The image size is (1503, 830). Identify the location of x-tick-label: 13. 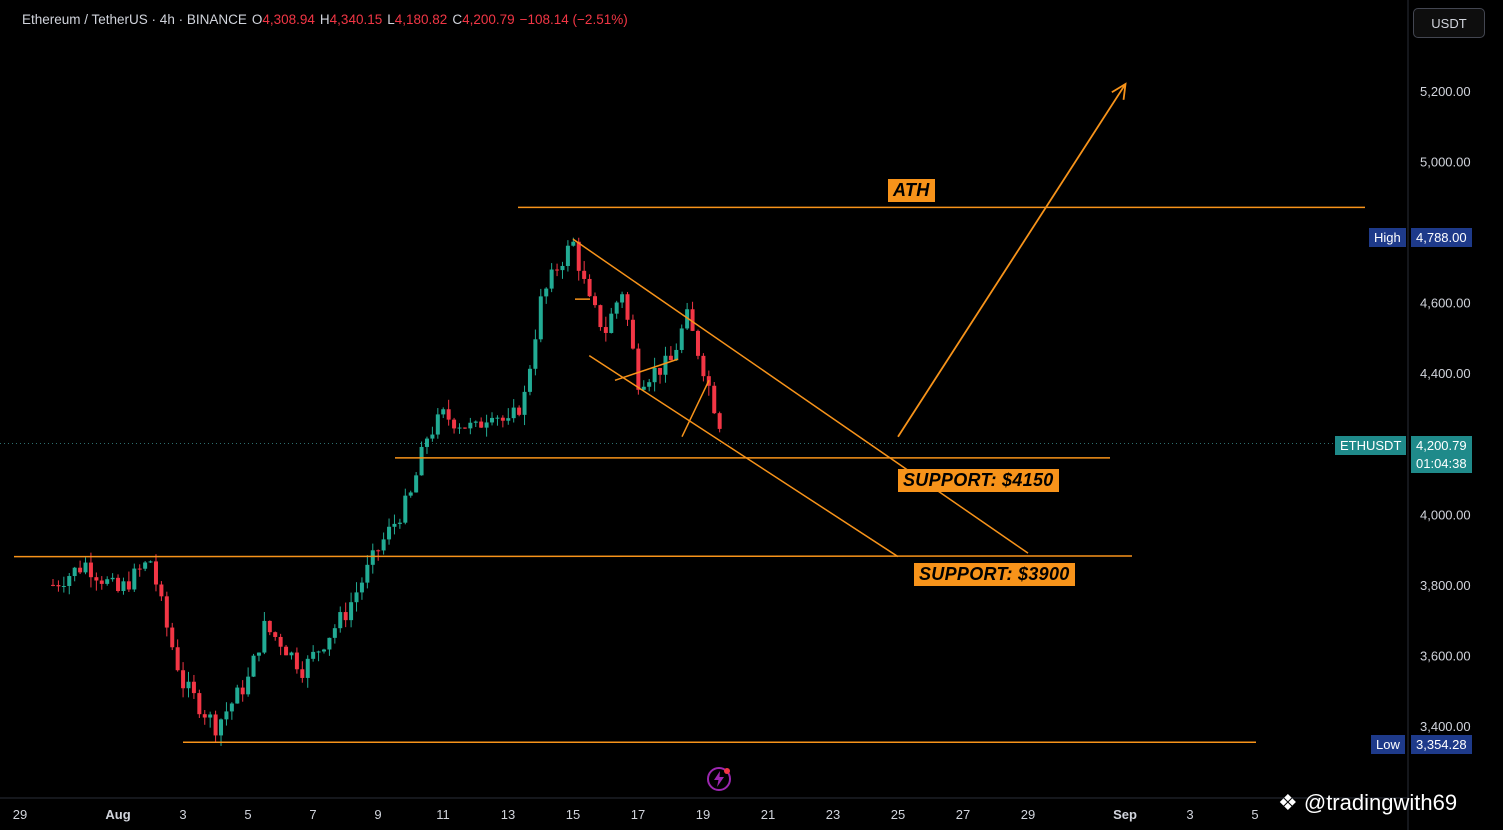
(508, 814).